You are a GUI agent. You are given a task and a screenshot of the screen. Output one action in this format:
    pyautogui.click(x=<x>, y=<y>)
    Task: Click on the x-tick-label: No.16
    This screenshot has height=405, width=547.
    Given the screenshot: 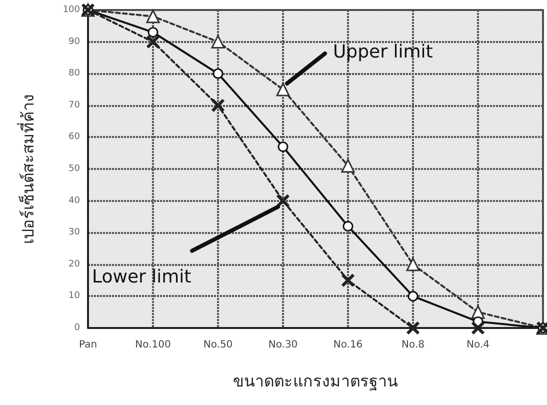 What is the action you would take?
    pyautogui.click(x=348, y=345)
    